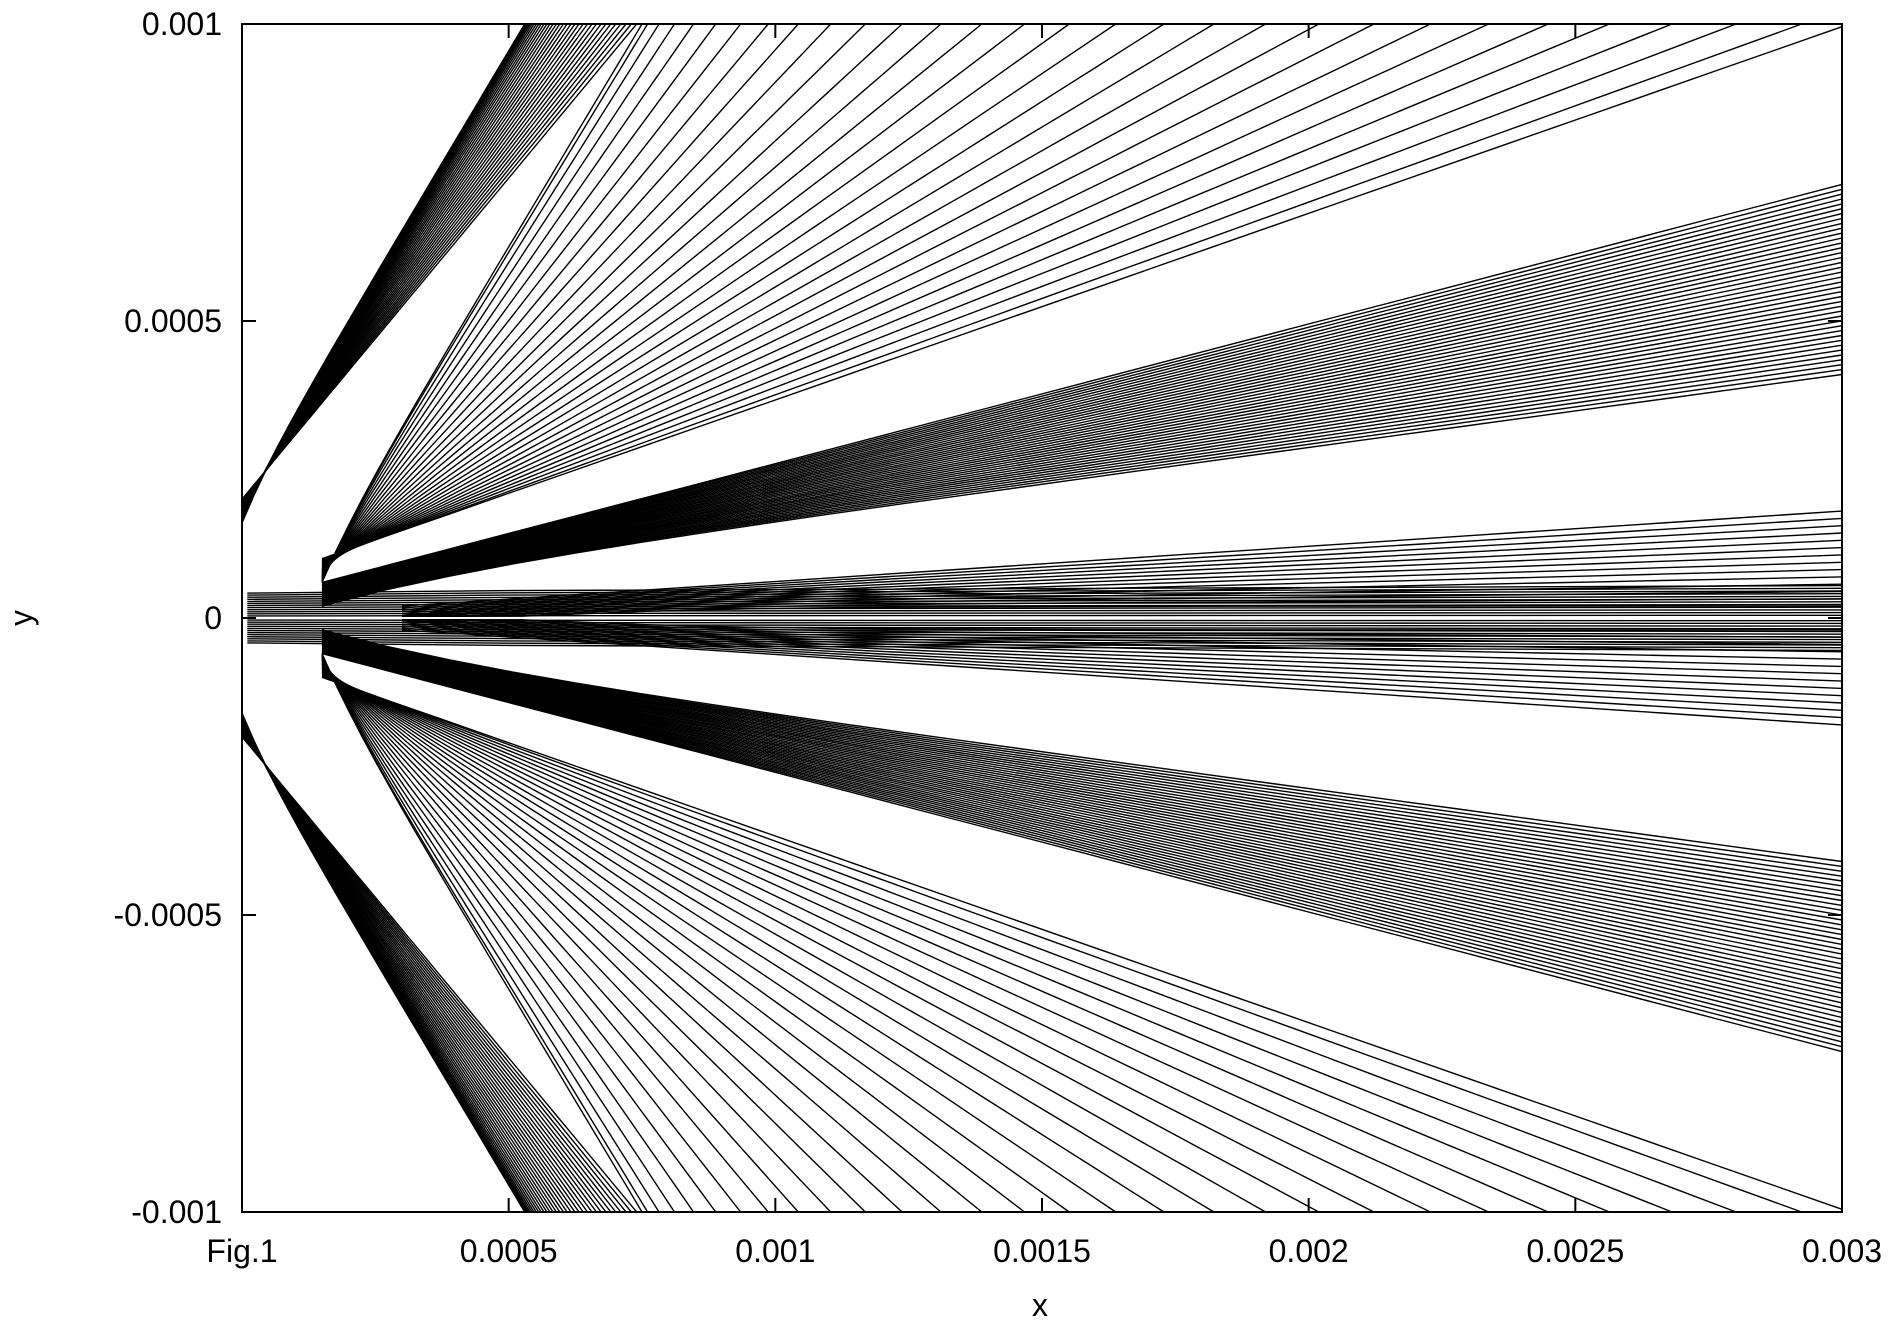  I want to click on y-tick-label: -0.0005, so click(167, 915).